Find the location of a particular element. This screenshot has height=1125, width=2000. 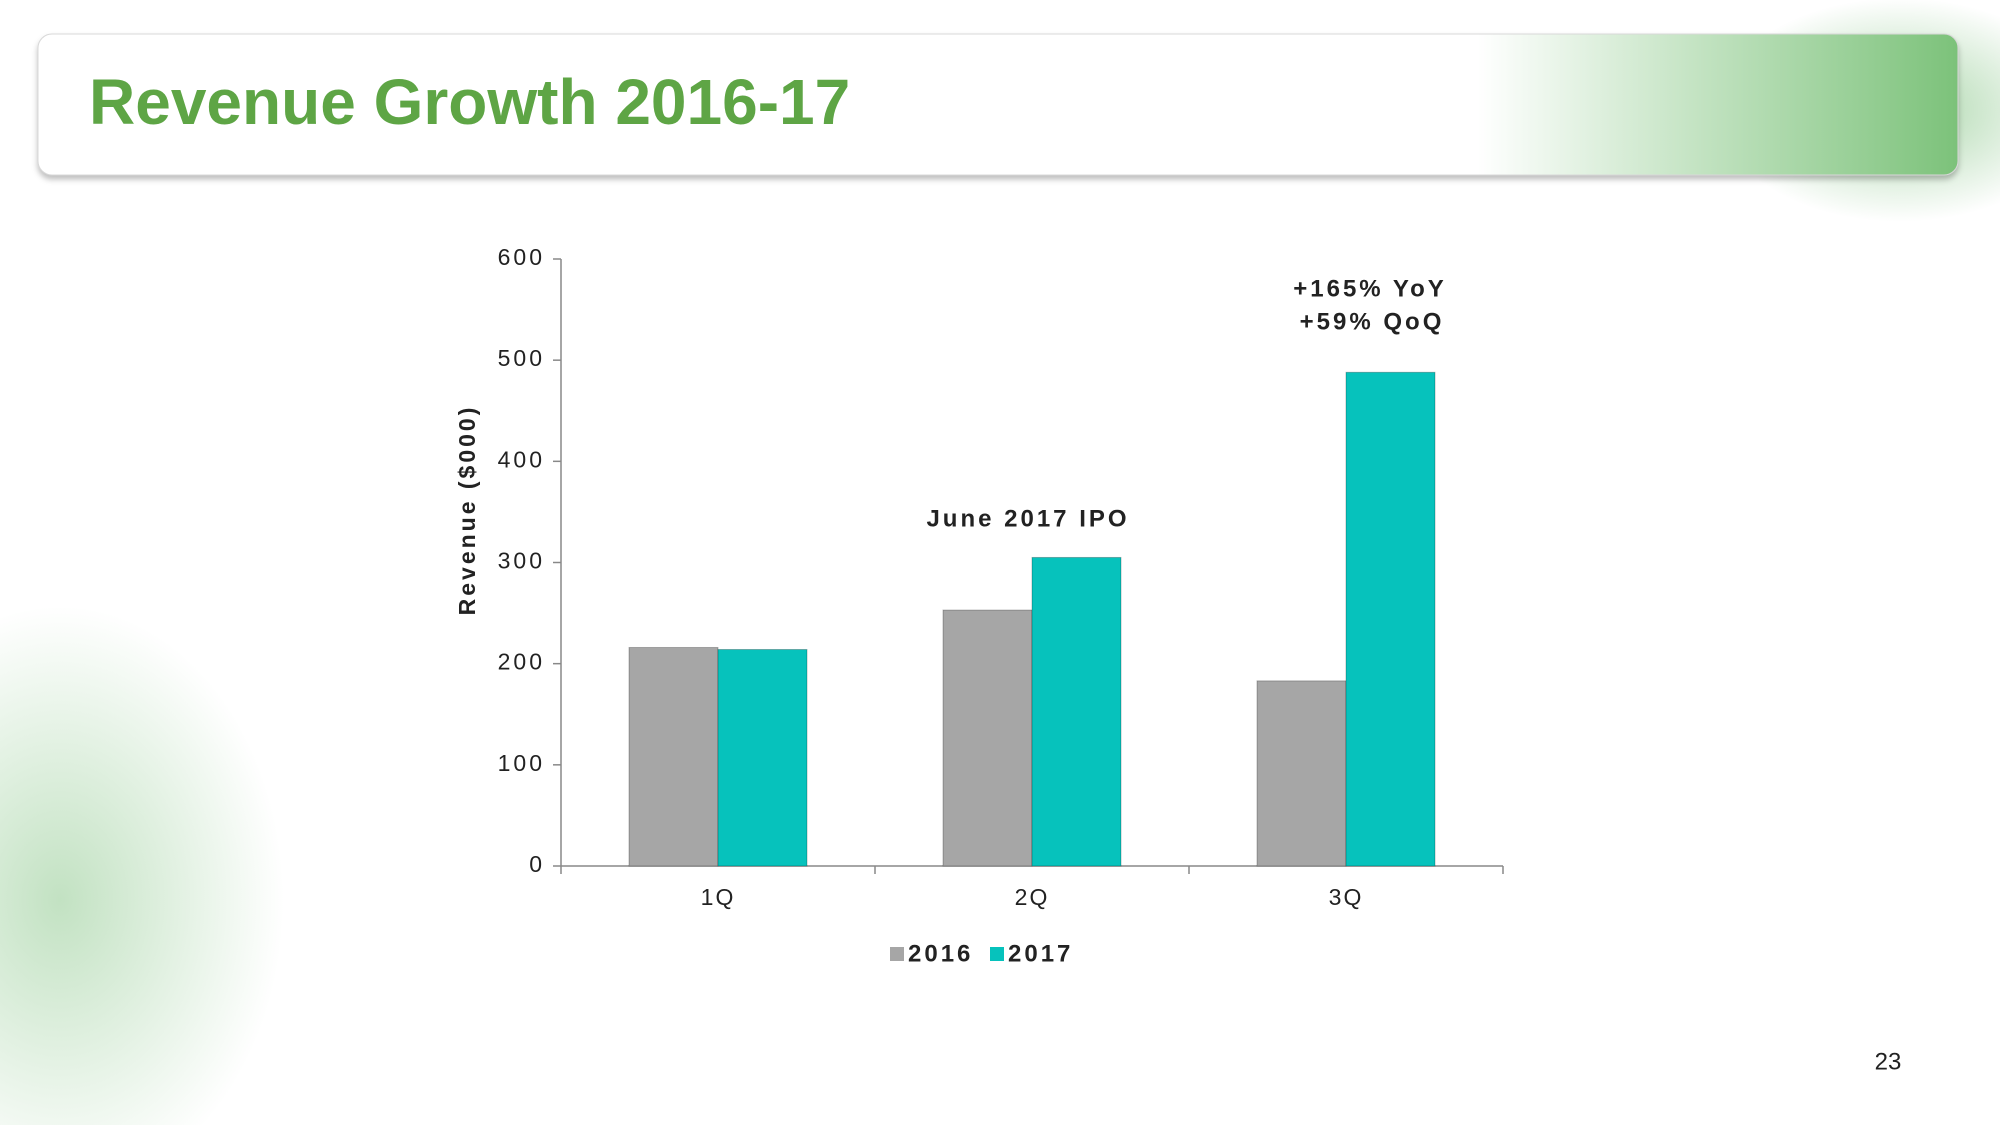

legend-label: 2016 is located at coordinates (940, 953).